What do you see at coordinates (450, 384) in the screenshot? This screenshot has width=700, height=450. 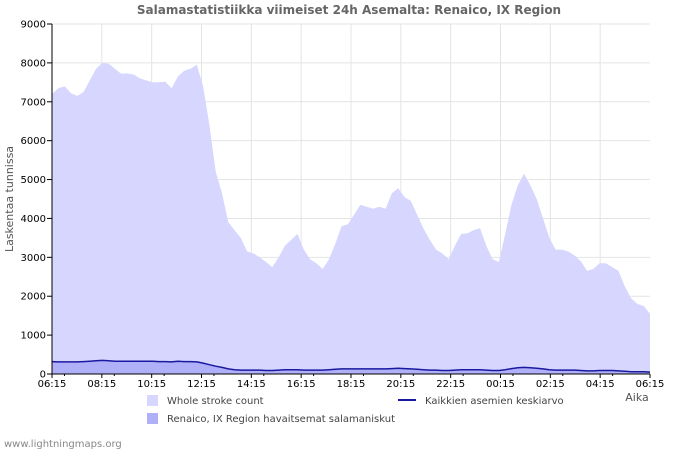 I see `x-tick-label: 22:15` at bounding box center [450, 384].